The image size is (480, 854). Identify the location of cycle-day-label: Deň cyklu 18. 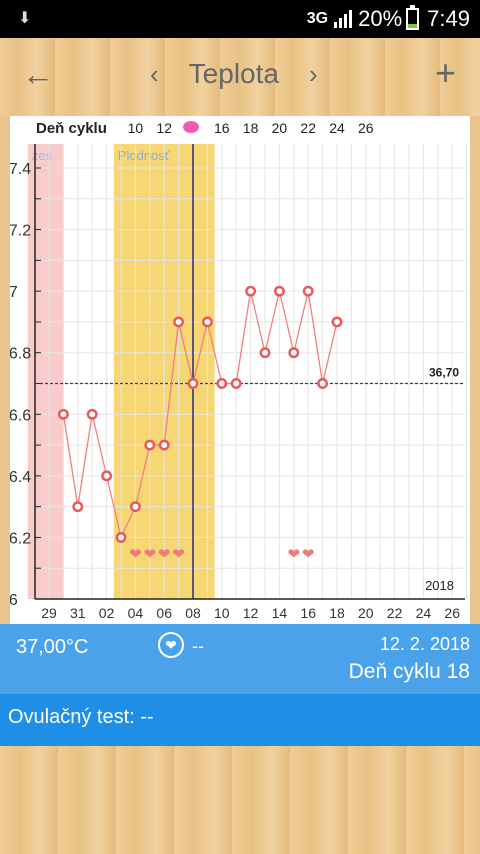
(409, 671).